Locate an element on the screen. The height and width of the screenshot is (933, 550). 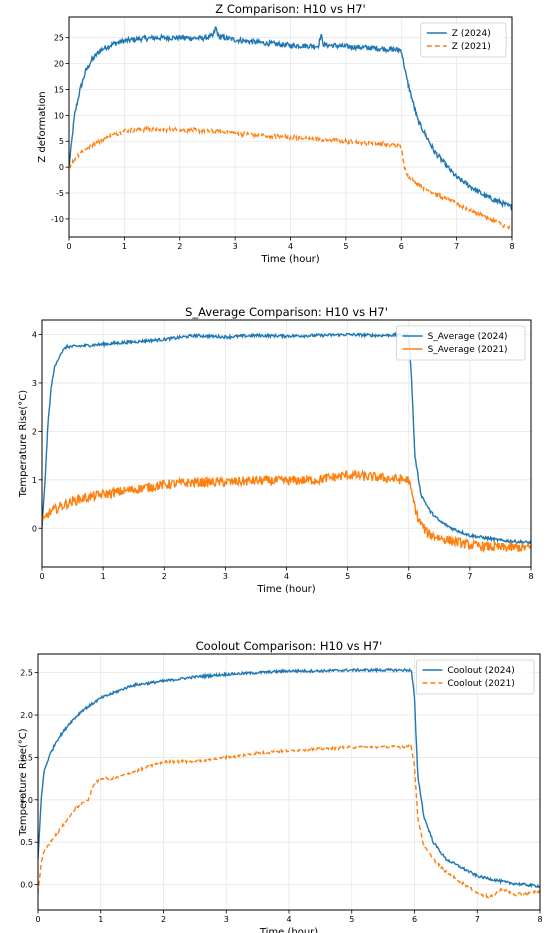
y-tick-label: 1.0 is located at coordinates (26, 800).